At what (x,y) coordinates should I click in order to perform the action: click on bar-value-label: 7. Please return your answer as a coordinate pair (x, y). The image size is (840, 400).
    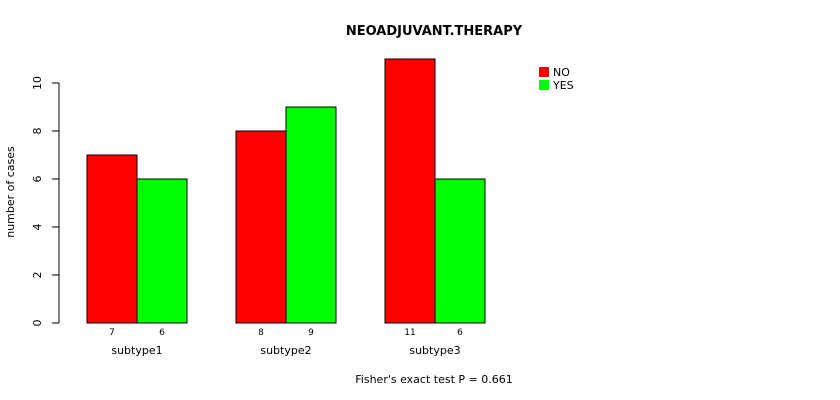
    Looking at the image, I should click on (112, 333).